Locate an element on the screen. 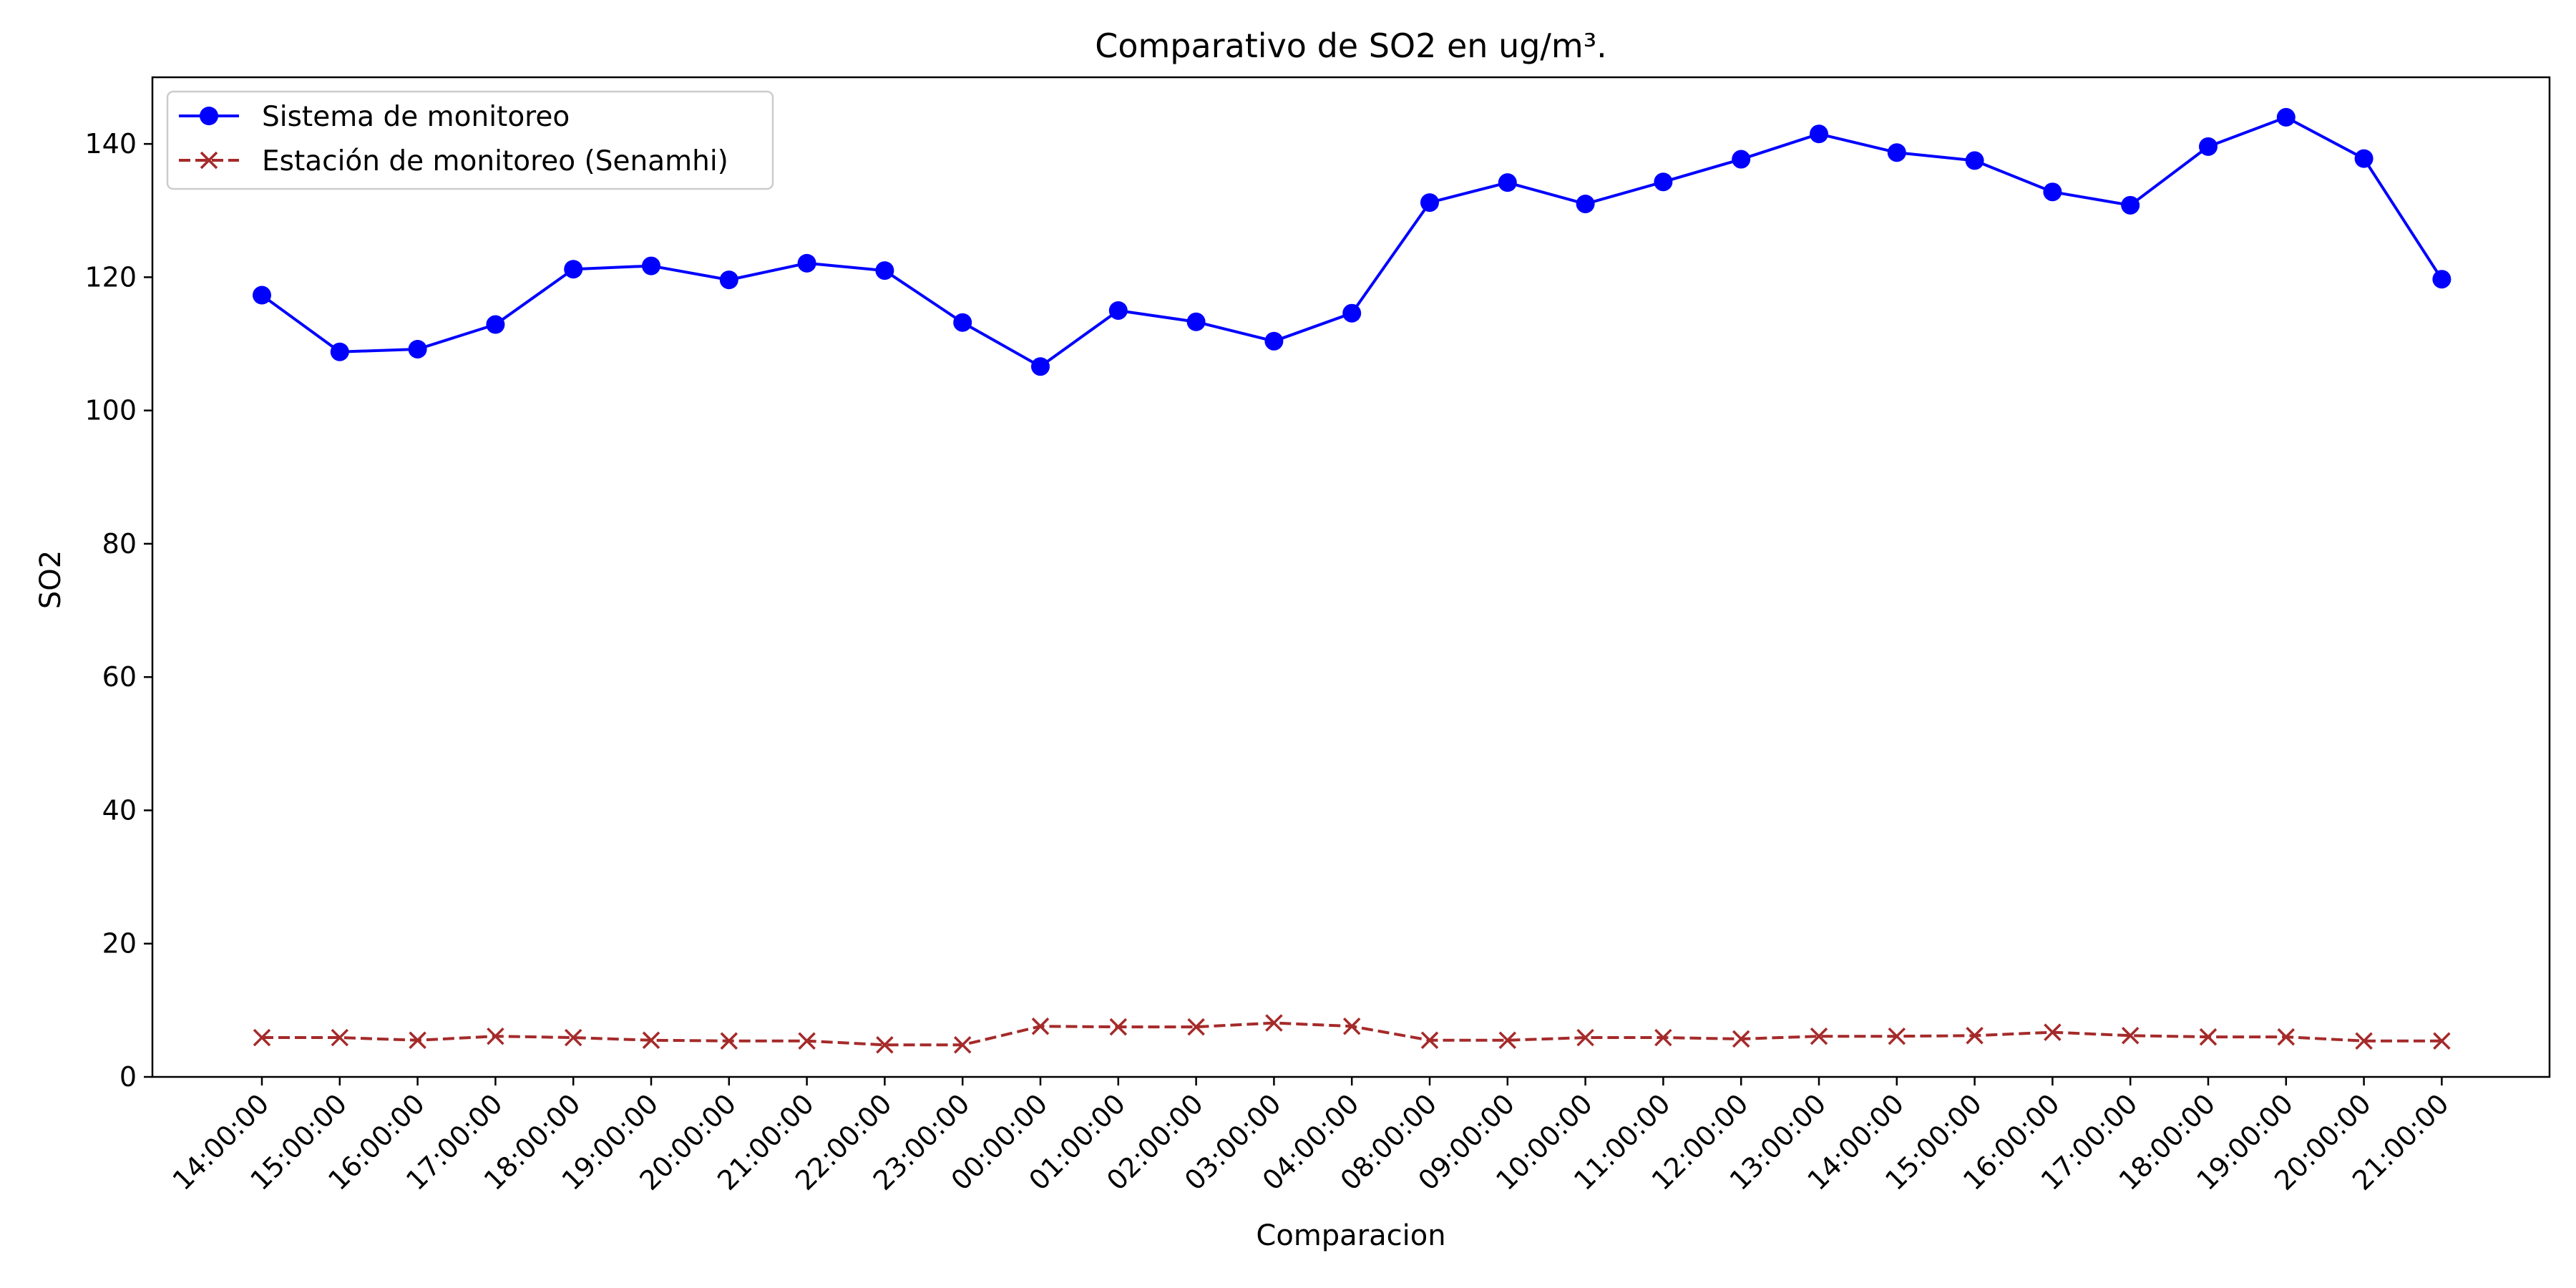  y-axis: 0 20 40 60 80 100 120 140 is located at coordinates (118, 610).